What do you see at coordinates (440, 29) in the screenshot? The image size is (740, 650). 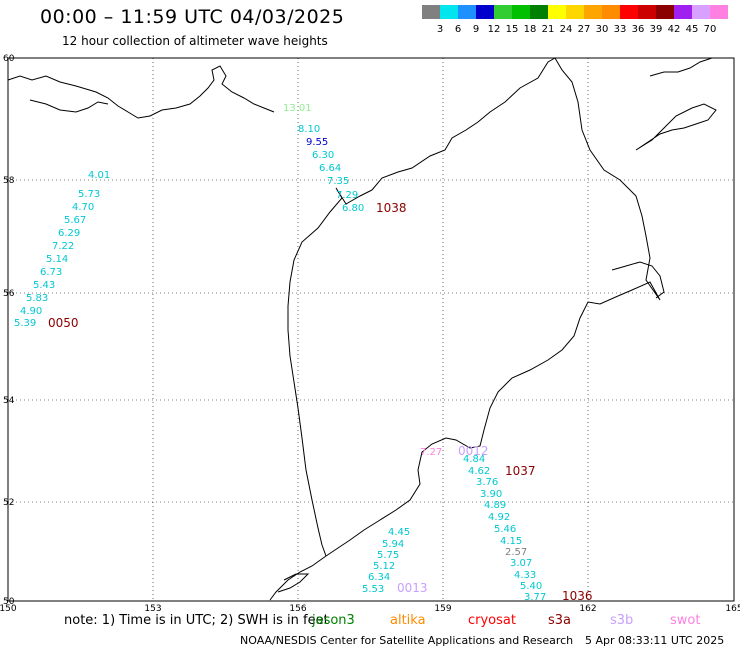 I see `legend-label: 3` at bounding box center [440, 29].